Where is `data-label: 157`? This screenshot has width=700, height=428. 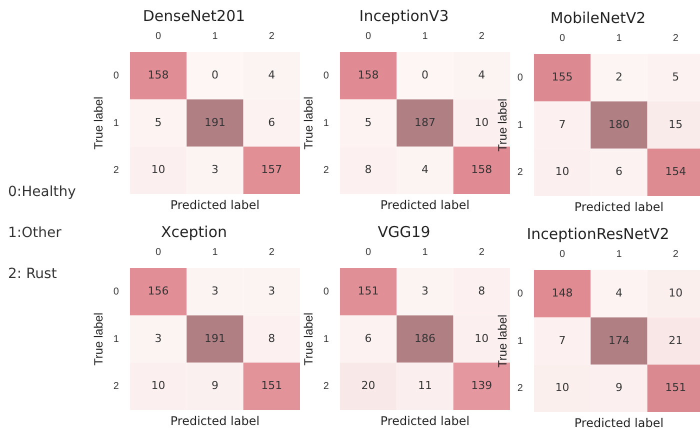
data-label: 157 is located at coordinates (271, 169).